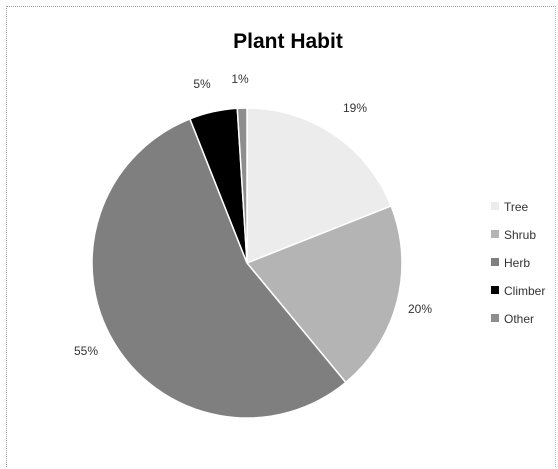  What do you see at coordinates (495, 234) in the screenshot?
I see `legend-swatch-shrub` at bounding box center [495, 234].